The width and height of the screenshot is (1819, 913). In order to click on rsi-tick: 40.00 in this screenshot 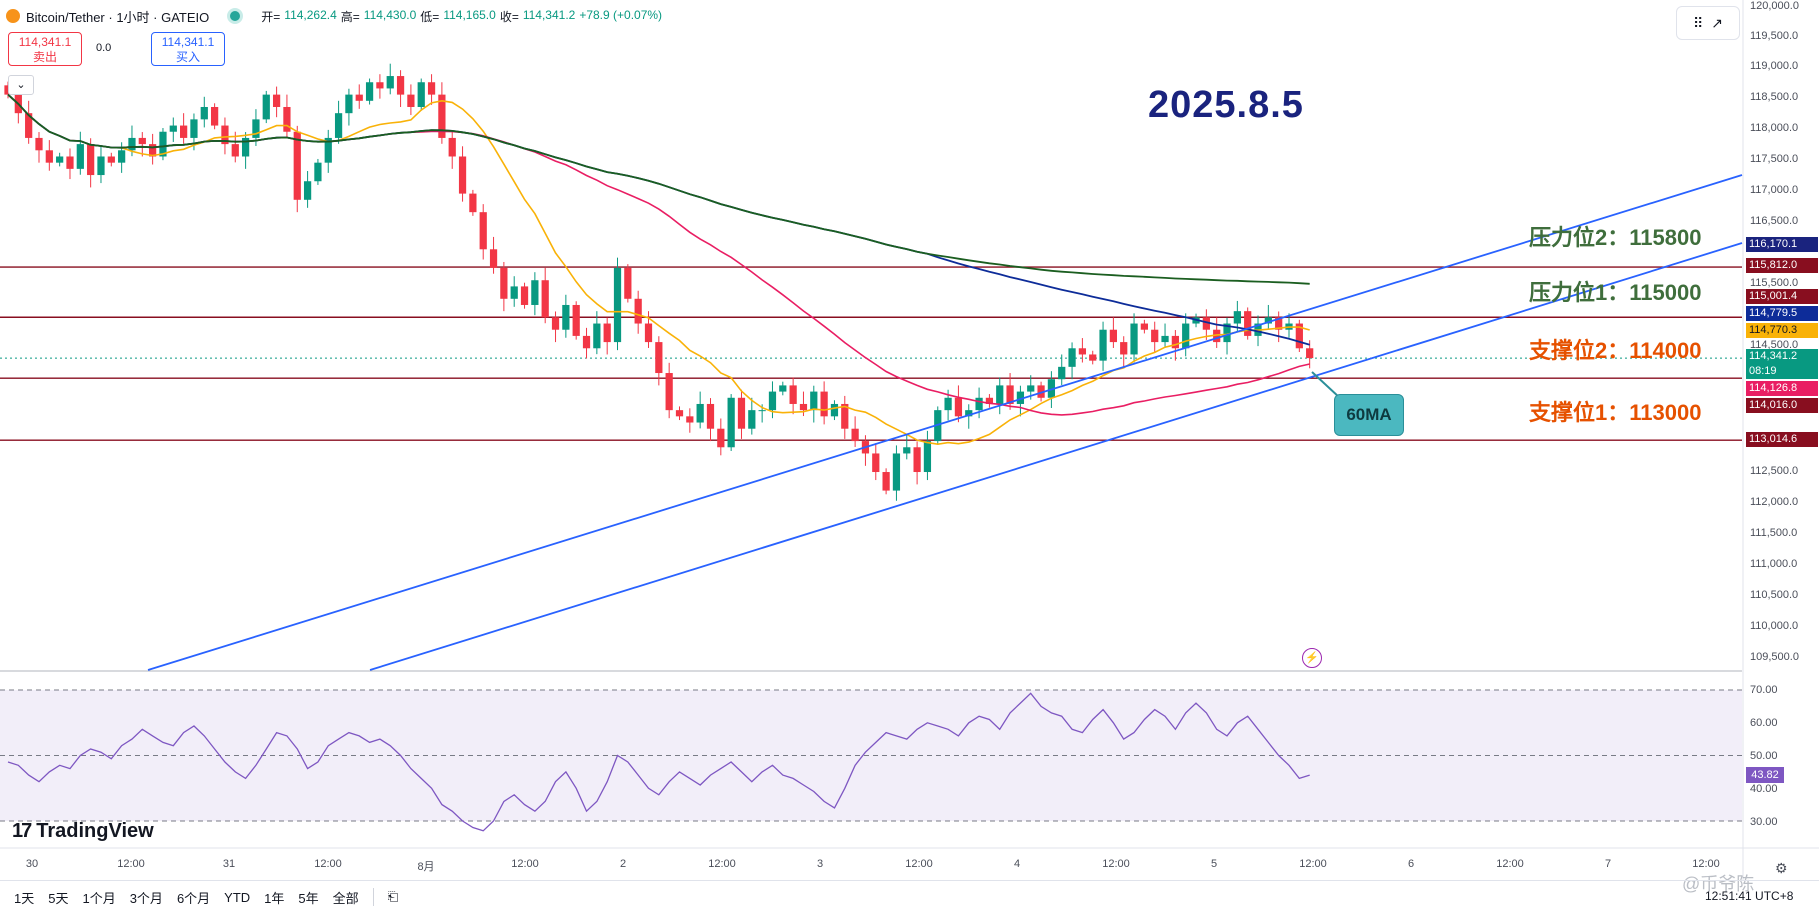, I will do `click(1764, 789)`.